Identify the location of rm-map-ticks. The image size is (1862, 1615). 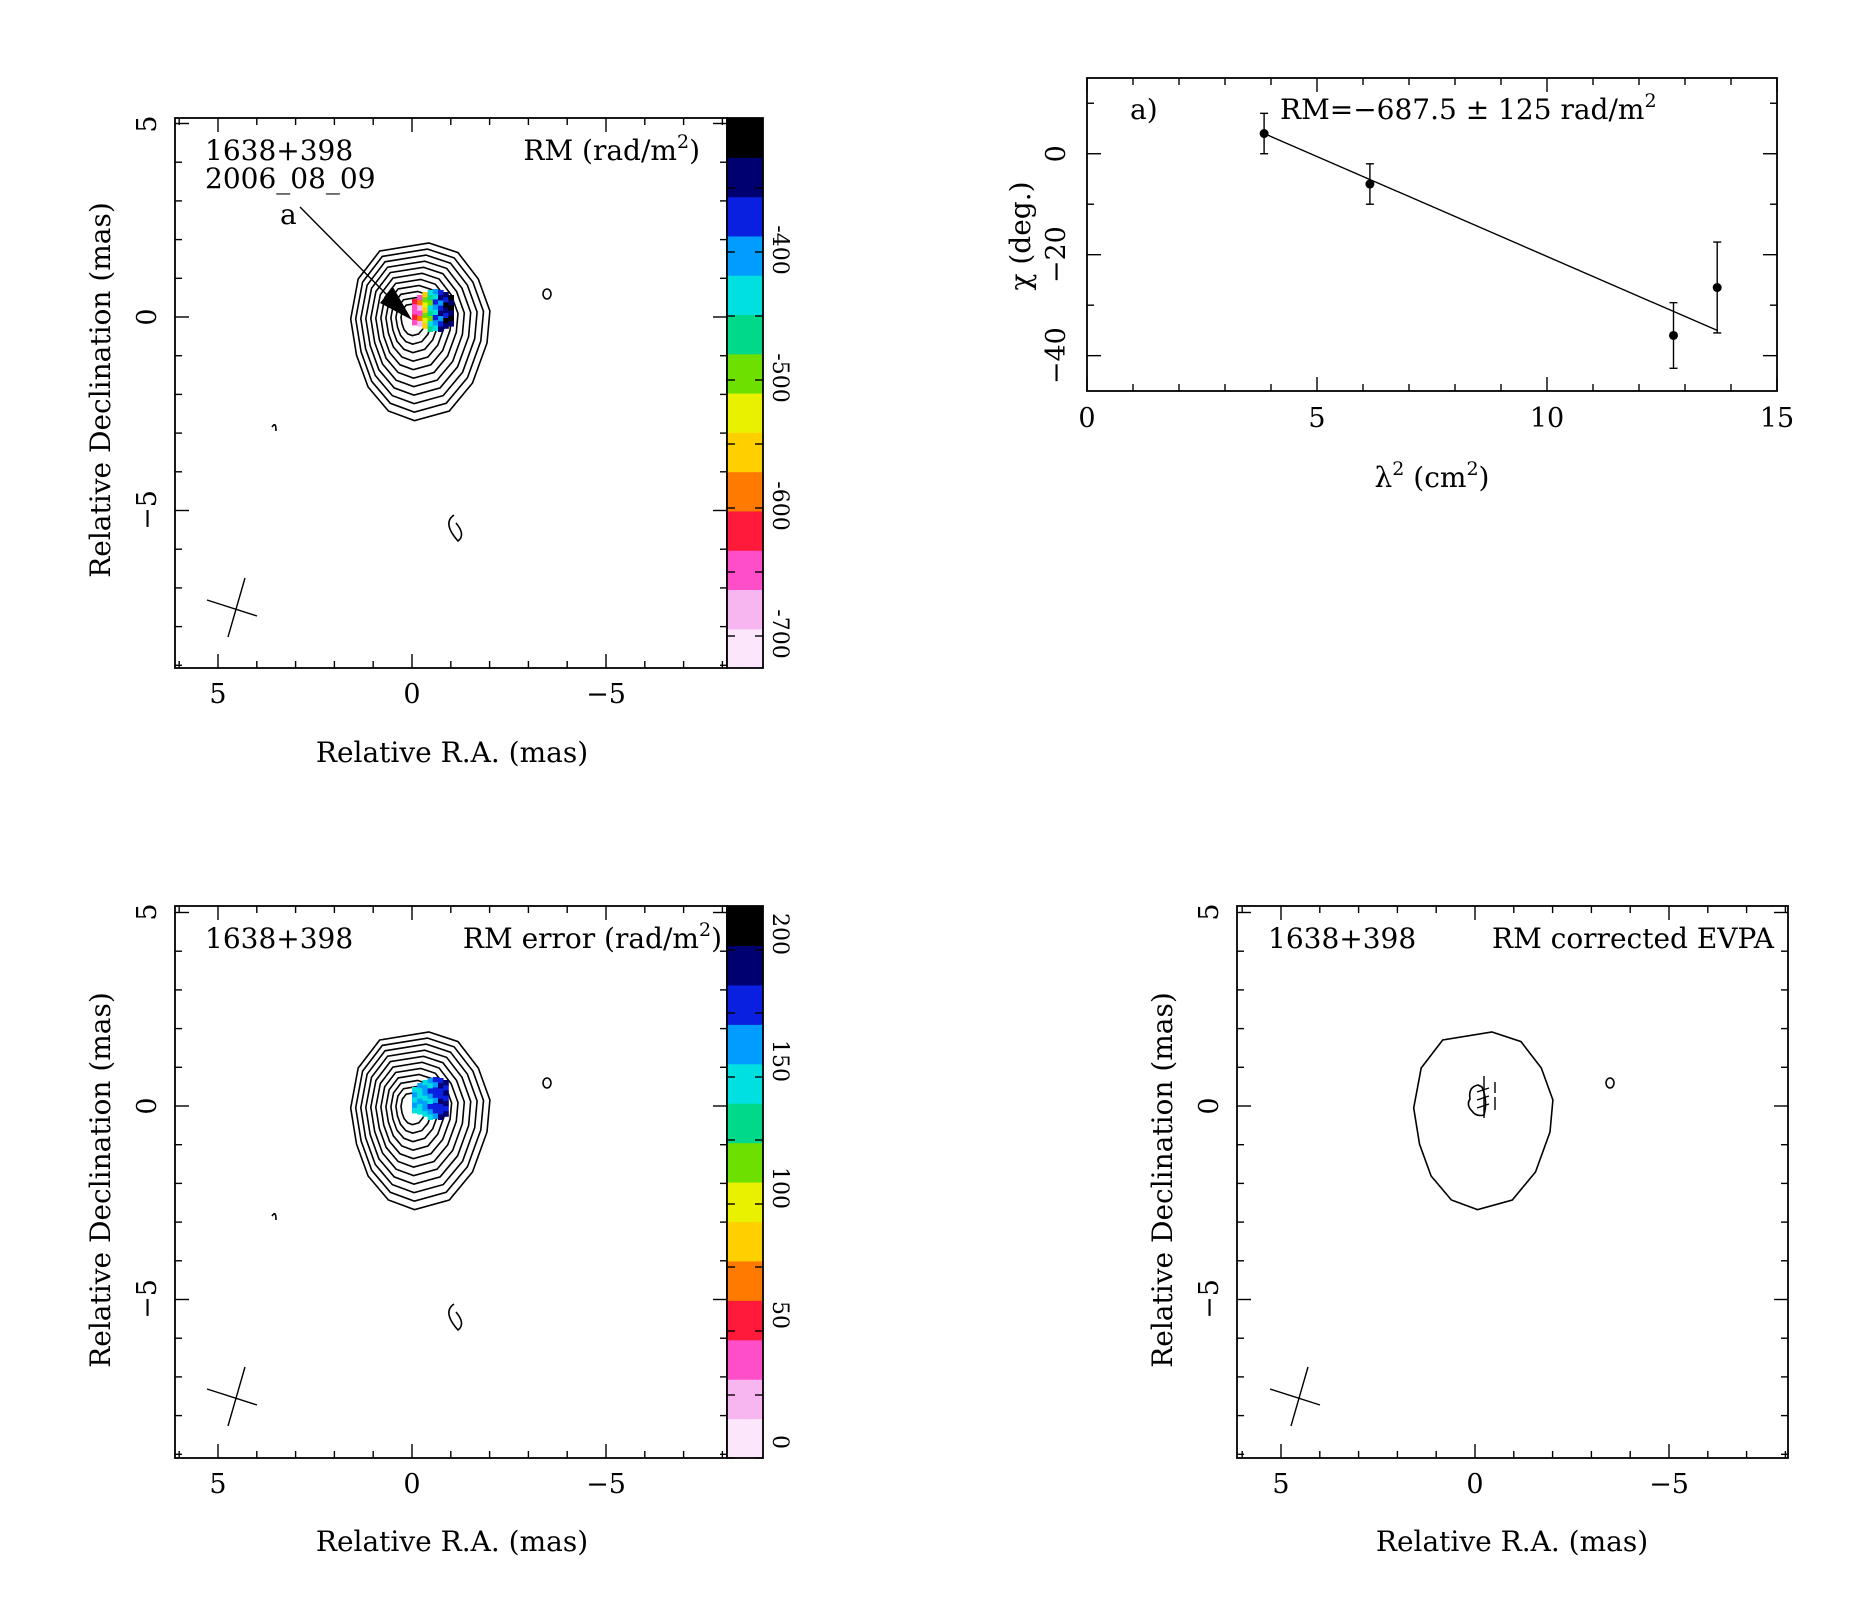
(451, 393).